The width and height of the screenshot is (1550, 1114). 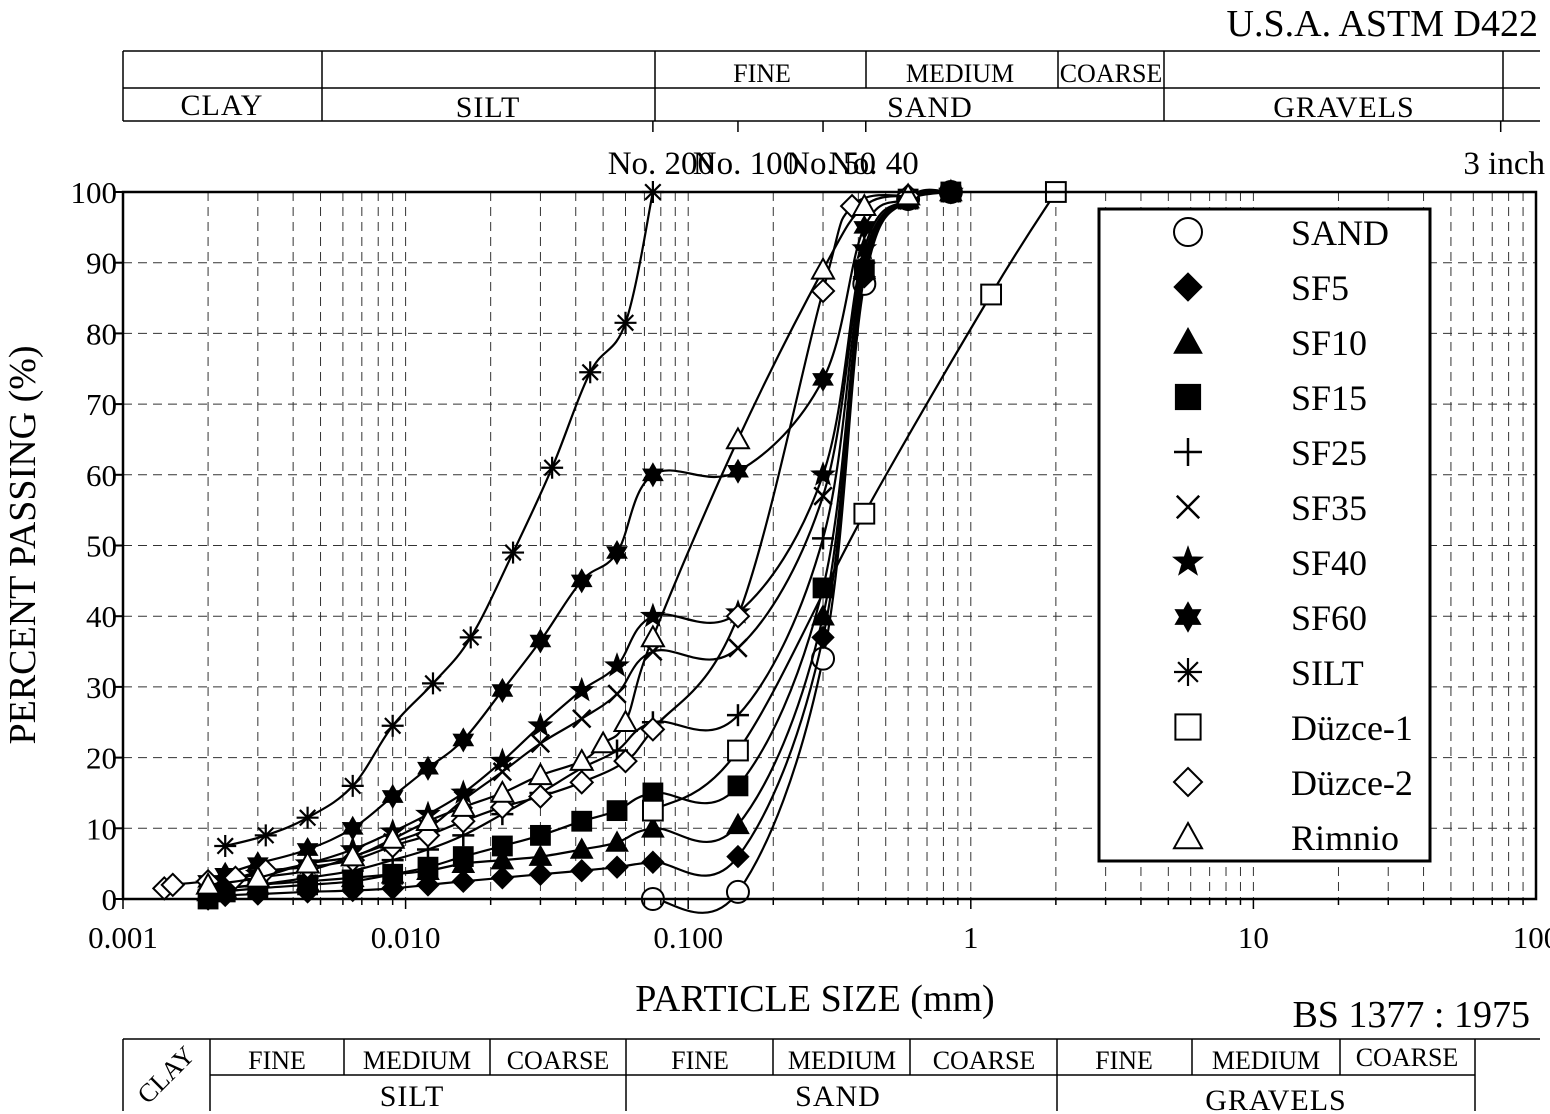 I want to click on y-tick-label: 60, so click(x=101, y=475).